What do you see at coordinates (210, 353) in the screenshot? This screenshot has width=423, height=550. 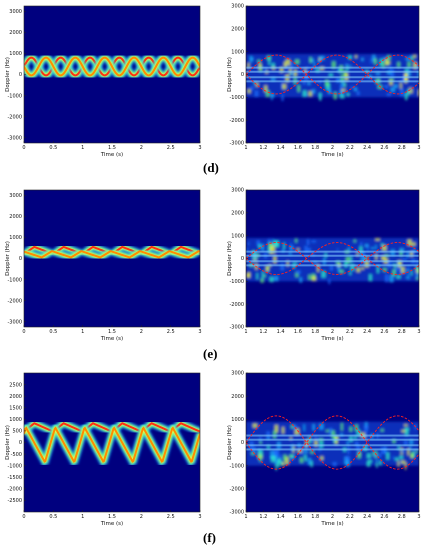 I see `panel-label-e: (e)` at bounding box center [210, 353].